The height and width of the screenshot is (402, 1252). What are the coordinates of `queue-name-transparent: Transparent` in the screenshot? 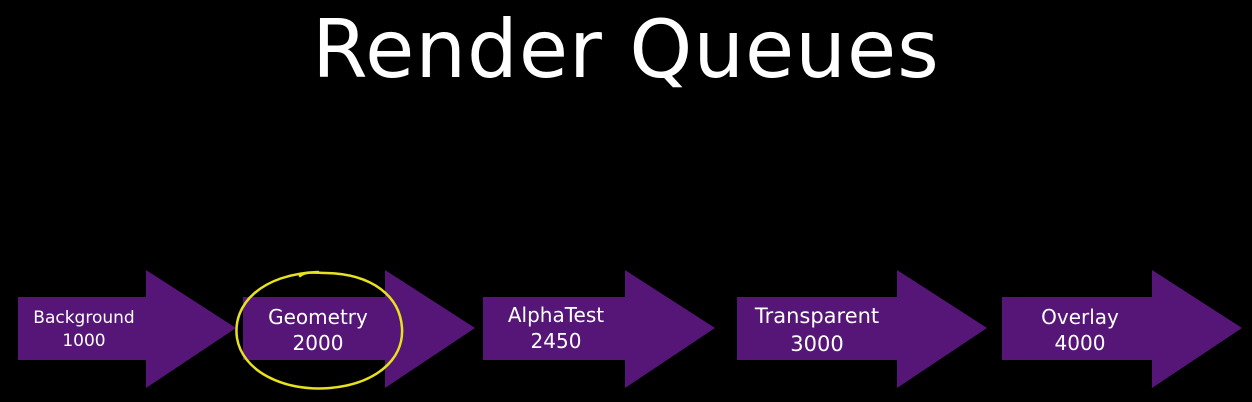 It's located at (817, 316).